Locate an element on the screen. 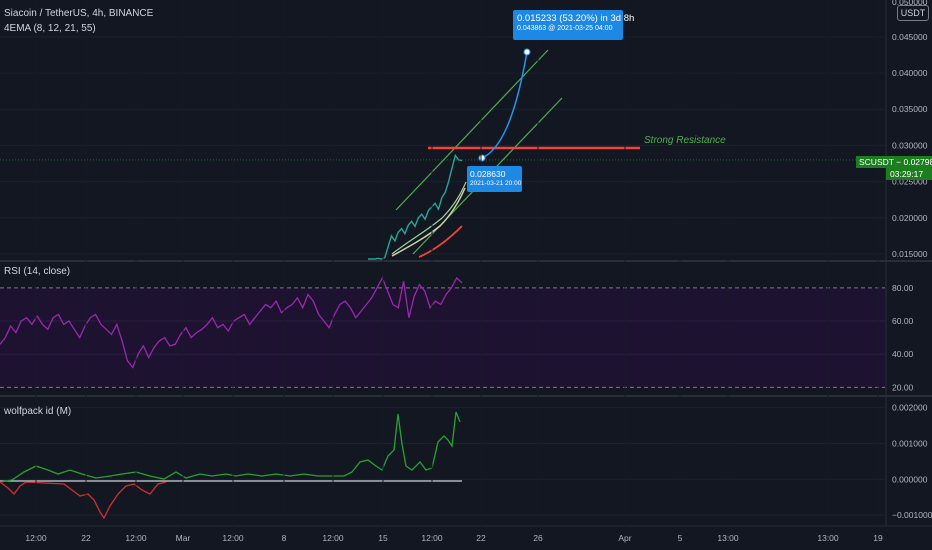  time-tick-label: Mar is located at coordinates (183, 538).